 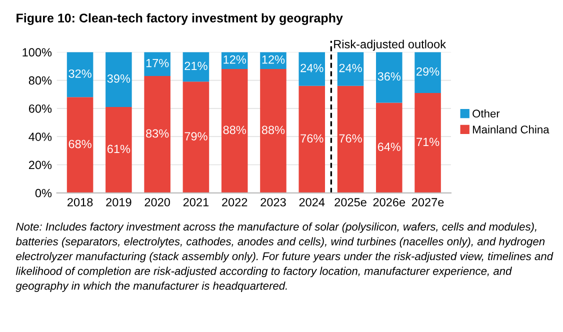 What do you see at coordinates (350, 202) in the screenshot?
I see `x-tick-label: 2025e` at bounding box center [350, 202].